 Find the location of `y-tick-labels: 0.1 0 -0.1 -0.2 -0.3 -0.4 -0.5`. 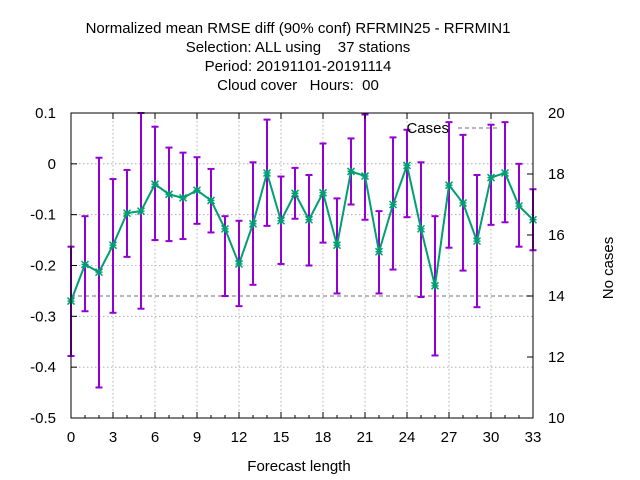

y-tick-labels: 0.1 0 -0.1 -0.2 -0.3 -0.4 -0.5 is located at coordinates (43, 266).